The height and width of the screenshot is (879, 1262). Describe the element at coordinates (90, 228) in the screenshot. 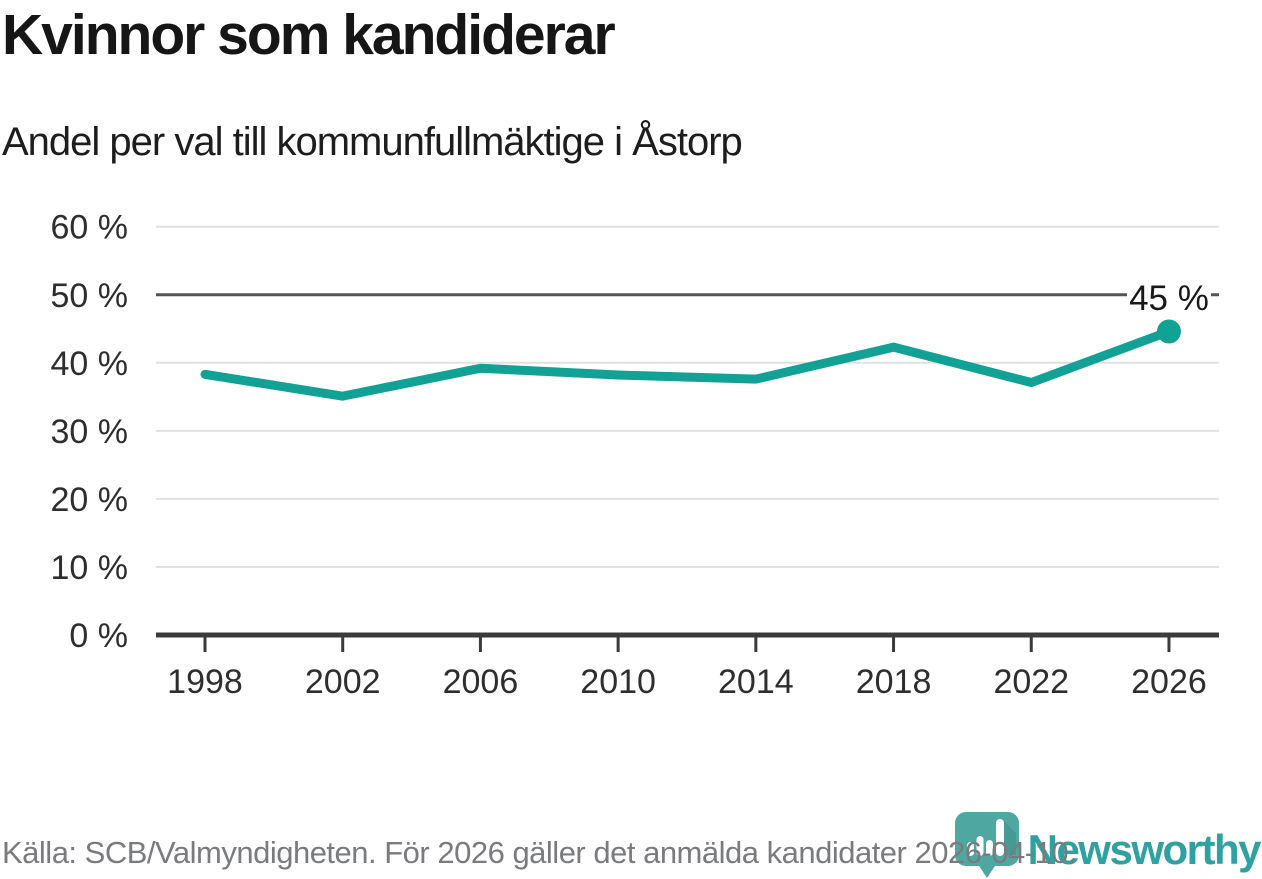

I see `y-tick-label: 60 %` at that location.